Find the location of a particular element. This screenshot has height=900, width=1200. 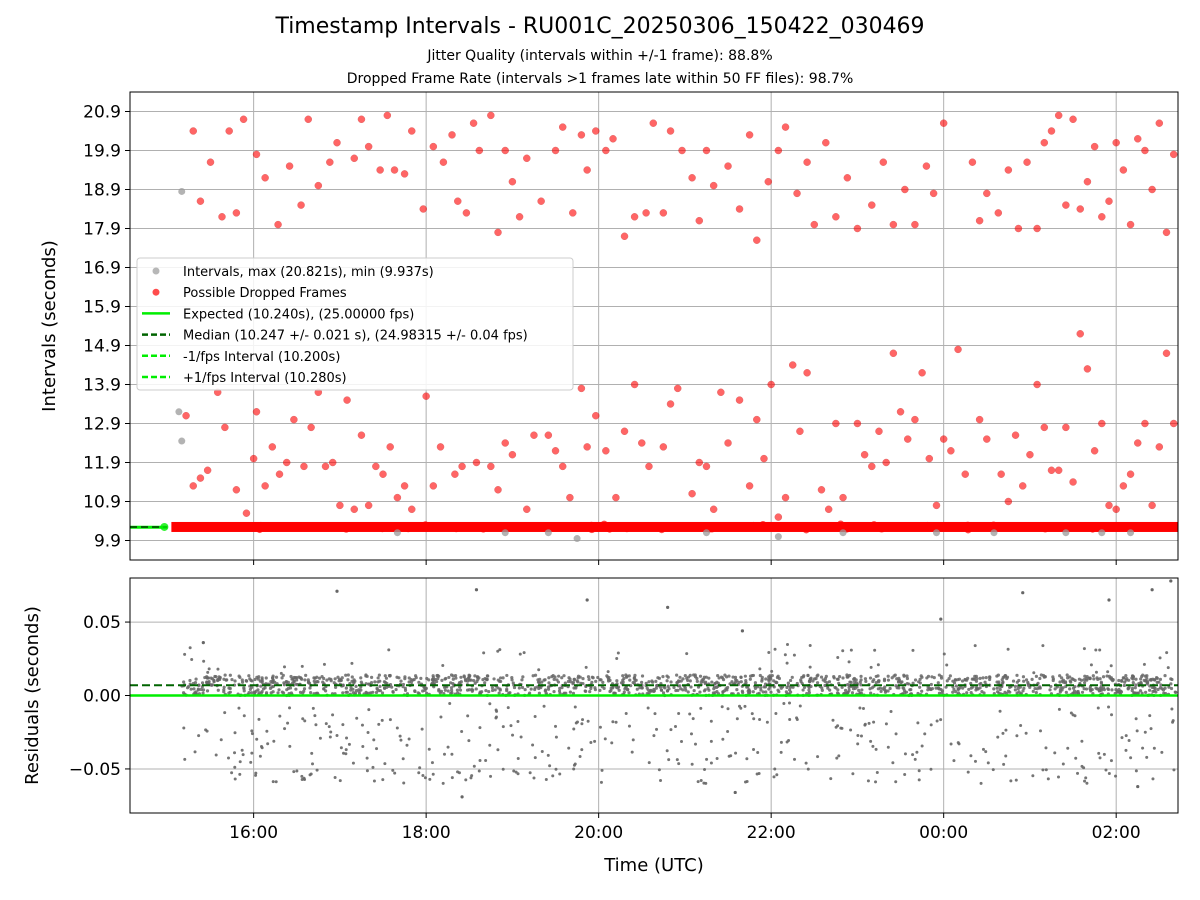

y-tick-label: 10.9 is located at coordinates (102, 503).